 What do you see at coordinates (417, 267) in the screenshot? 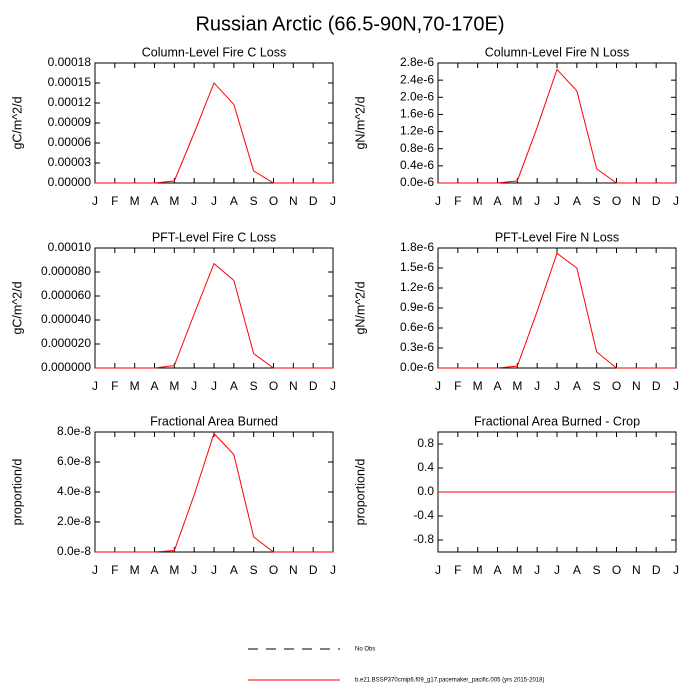
I see `y-tick-label: 1.5e-6` at bounding box center [417, 267].